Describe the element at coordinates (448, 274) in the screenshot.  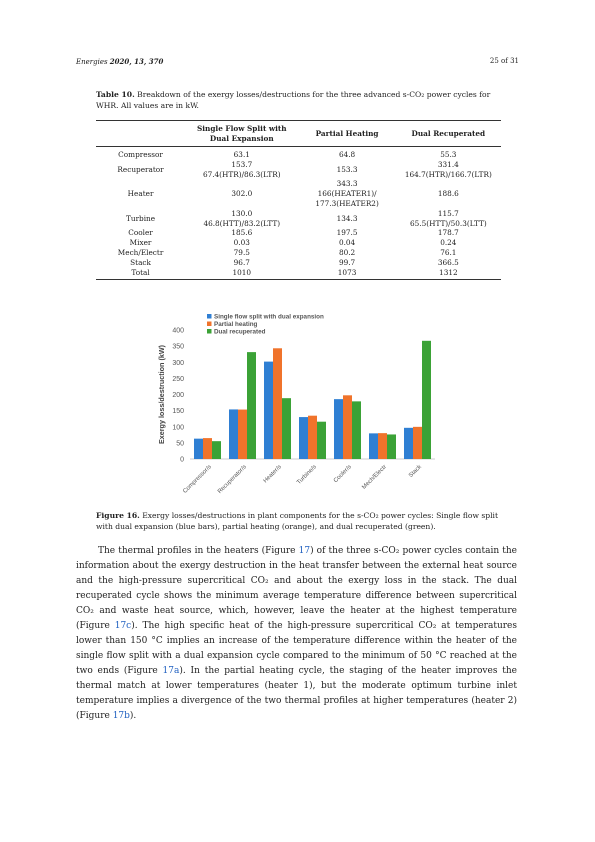
I see `table-cell: 1312` at that location.